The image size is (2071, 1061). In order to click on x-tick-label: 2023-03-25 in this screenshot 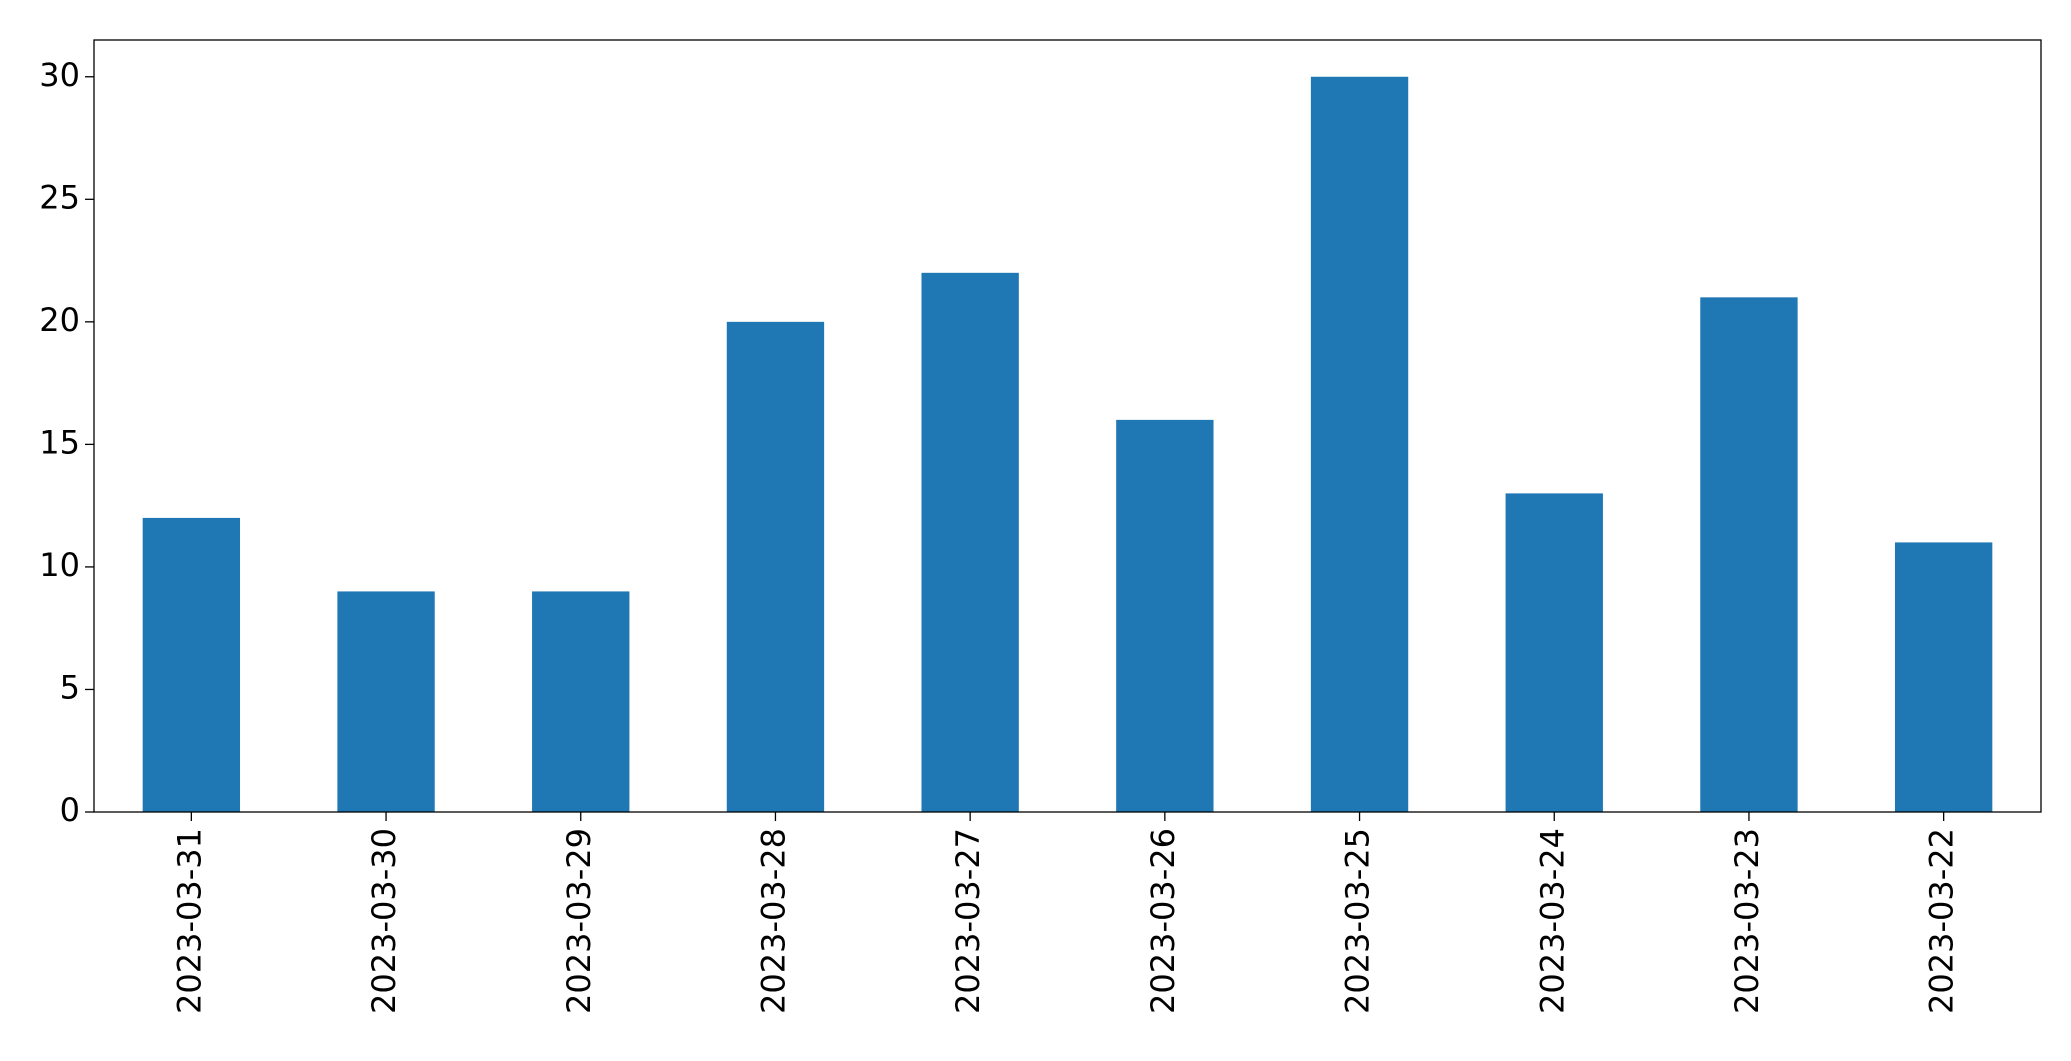, I will do `click(1358, 921)`.